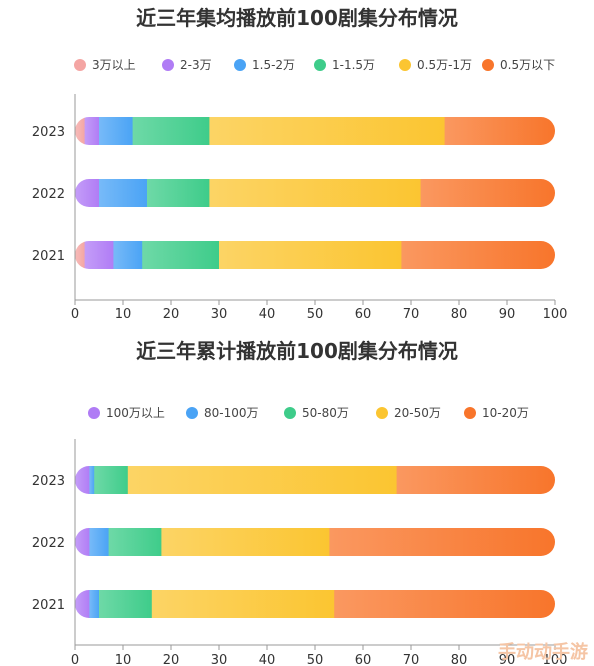  What do you see at coordinates (505, 413) in the screenshot?
I see `legend-label: 10-20万` at bounding box center [505, 413].